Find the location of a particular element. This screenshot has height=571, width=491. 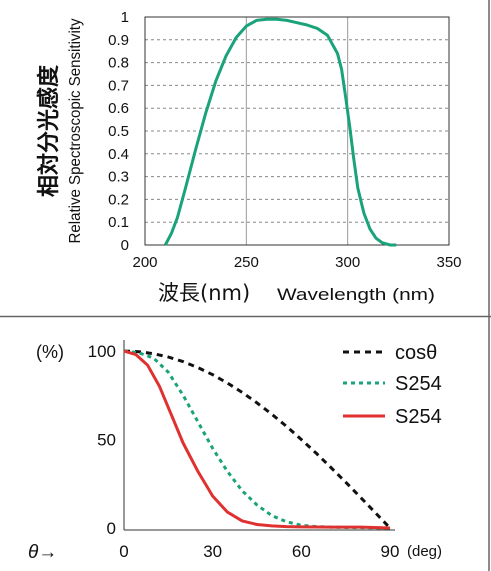

top-x-tick-label: 300 is located at coordinates (347, 262).